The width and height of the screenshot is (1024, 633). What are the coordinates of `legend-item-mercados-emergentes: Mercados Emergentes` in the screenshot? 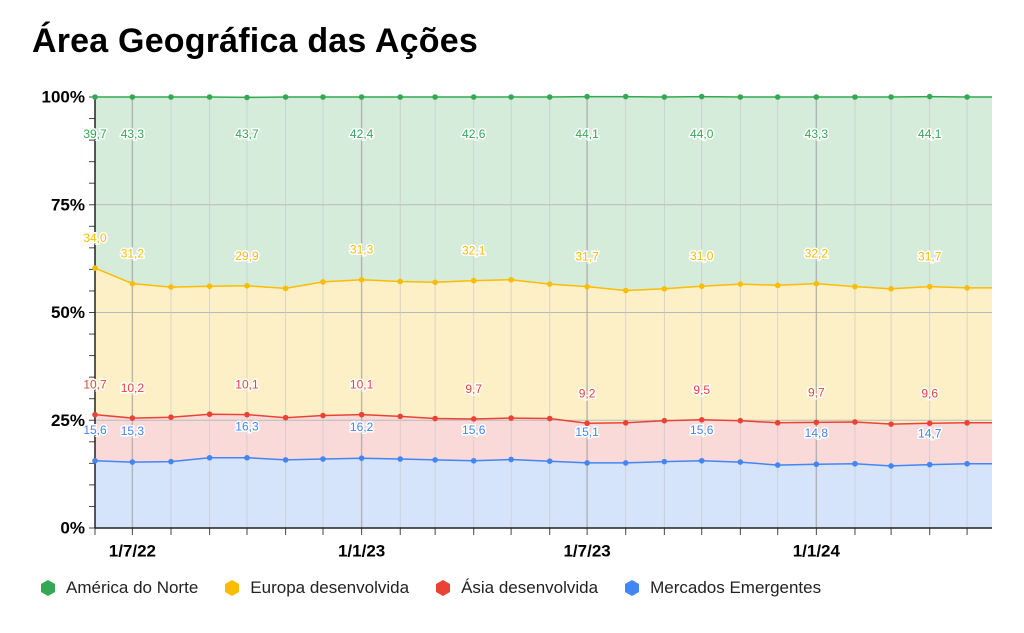 It's located at (722, 588).